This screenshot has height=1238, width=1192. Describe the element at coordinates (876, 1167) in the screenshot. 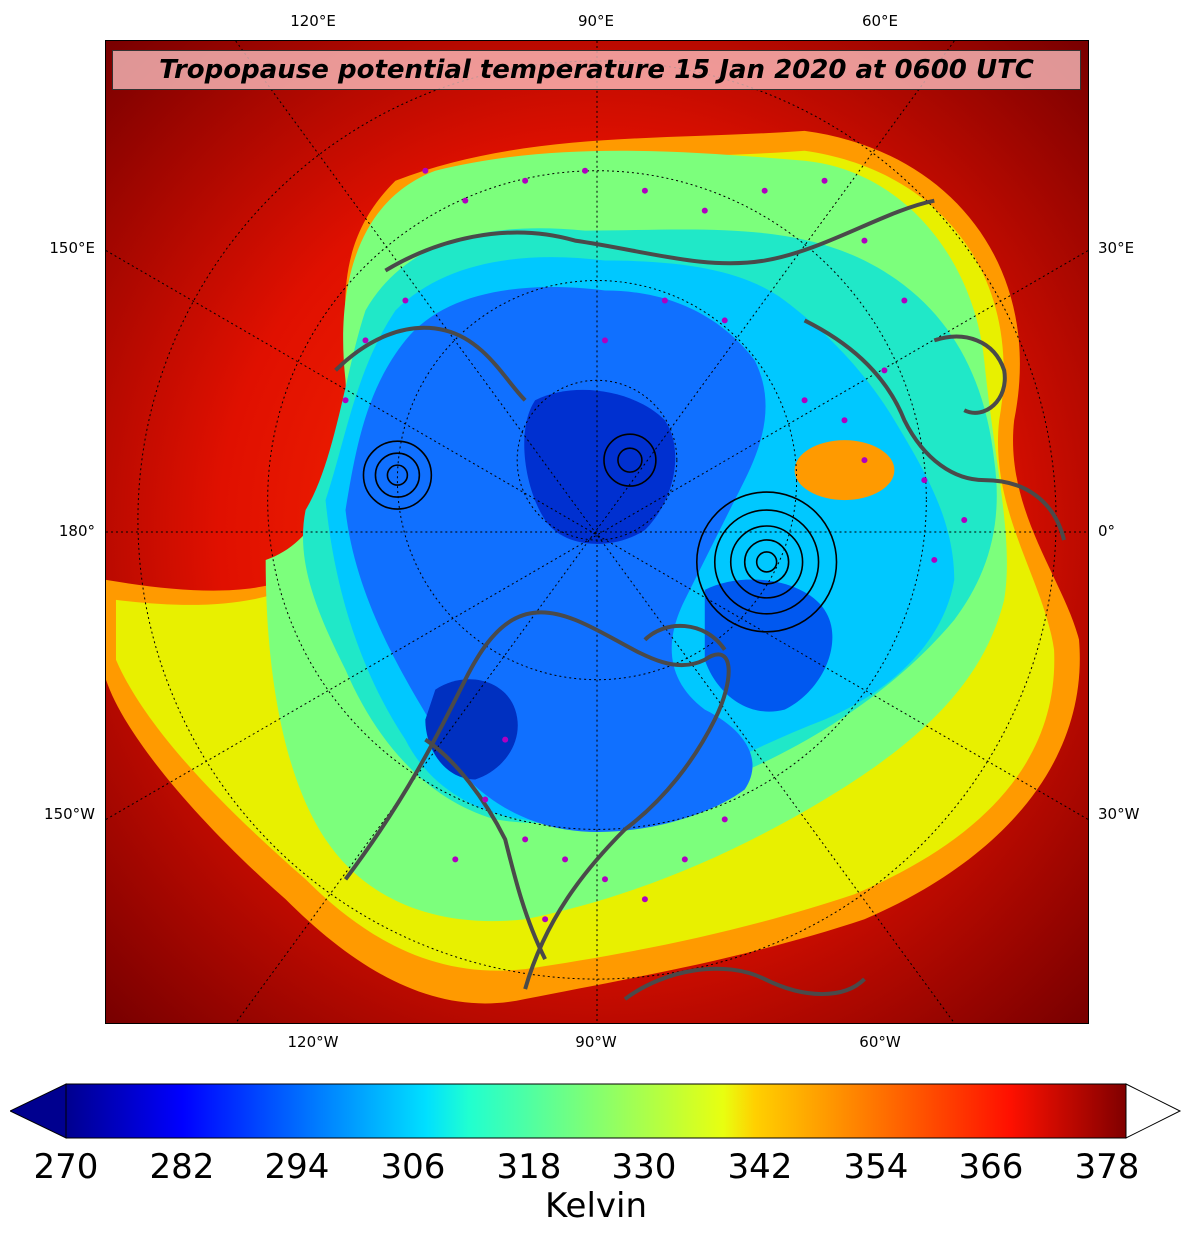

I see `colorbar-tick: 354` at that location.